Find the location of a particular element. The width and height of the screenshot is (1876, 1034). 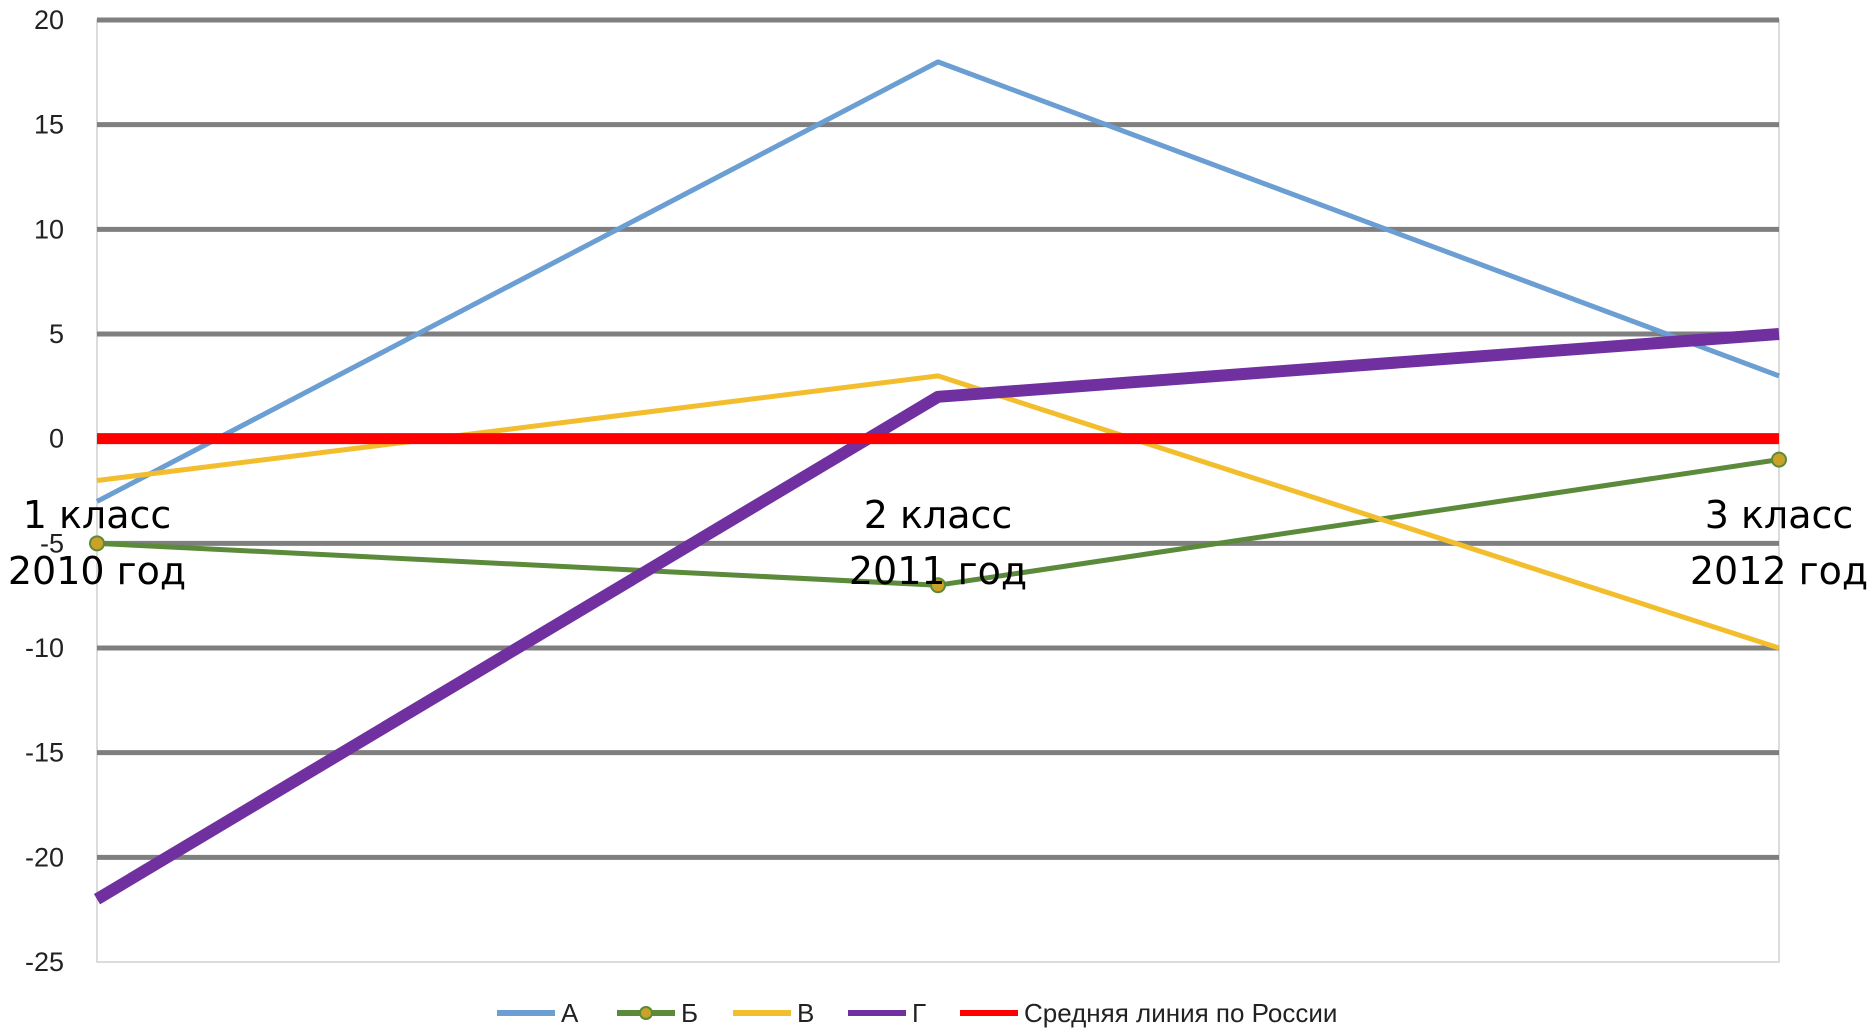

legend: А Б В Г Средняя линия по России is located at coordinates (917, 1013).